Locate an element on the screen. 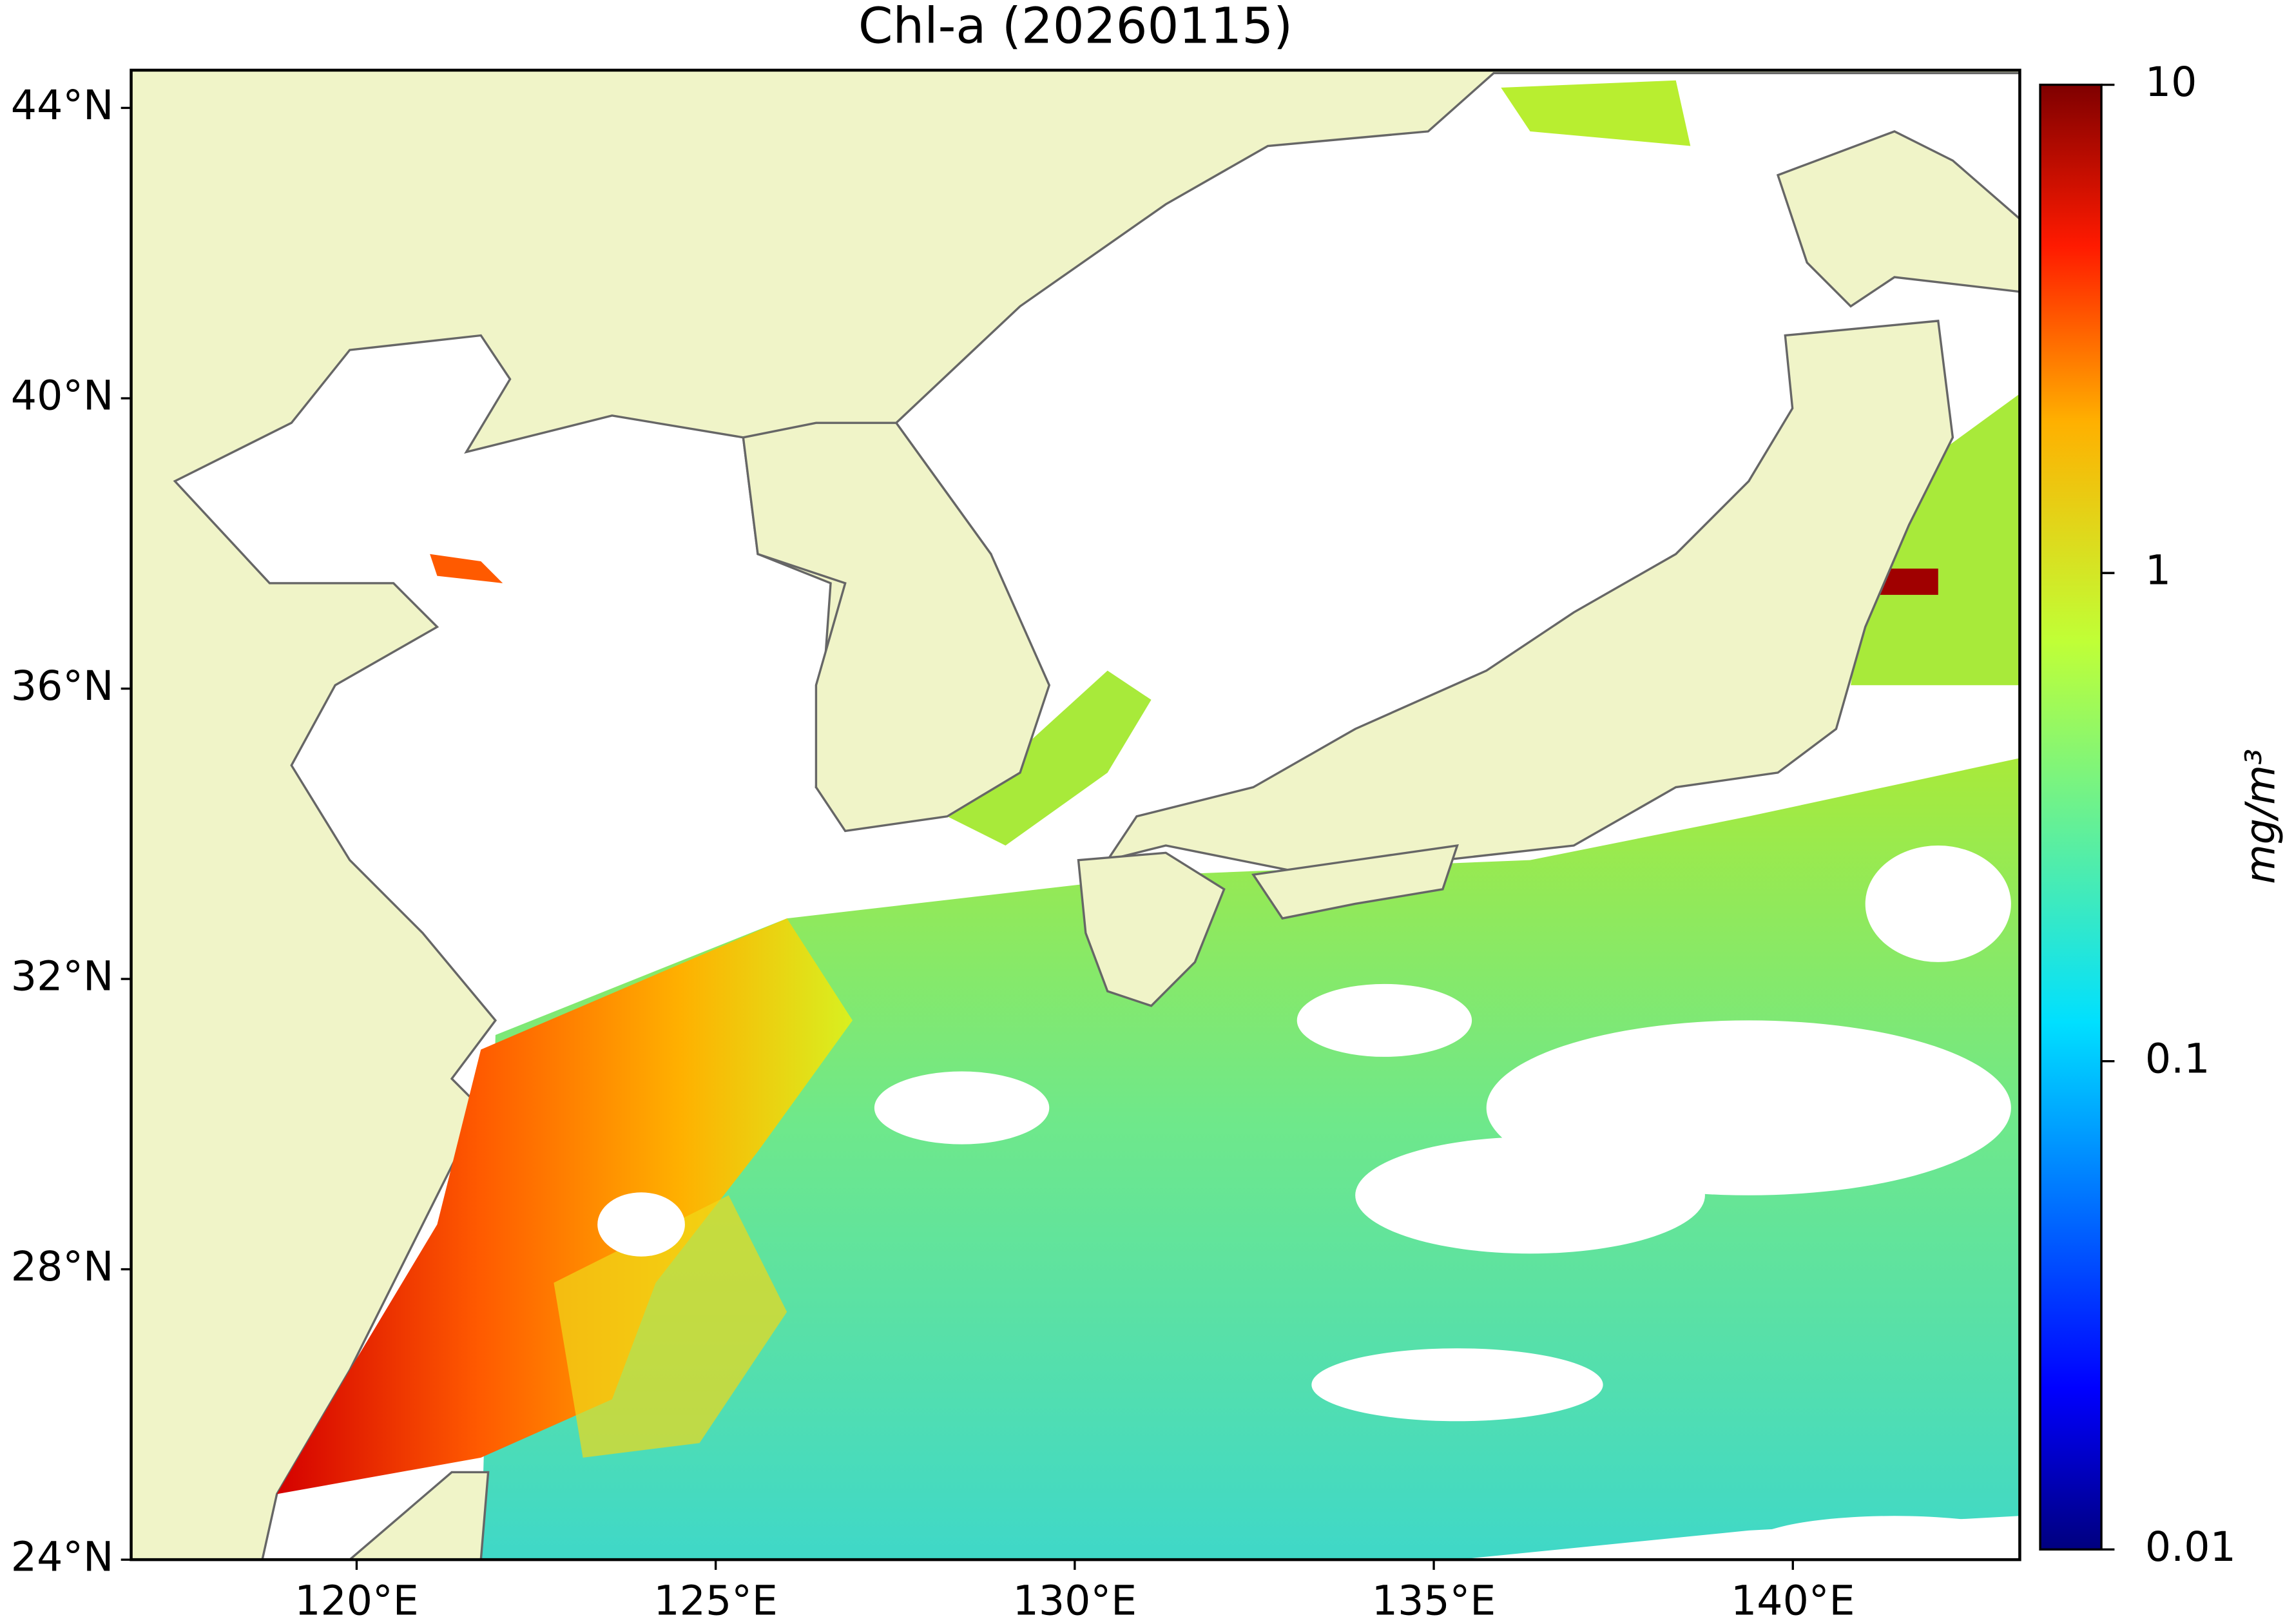 The height and width of the screenshot is (1624, 2285). chl-shelf is located at coordinates (670, 1326).